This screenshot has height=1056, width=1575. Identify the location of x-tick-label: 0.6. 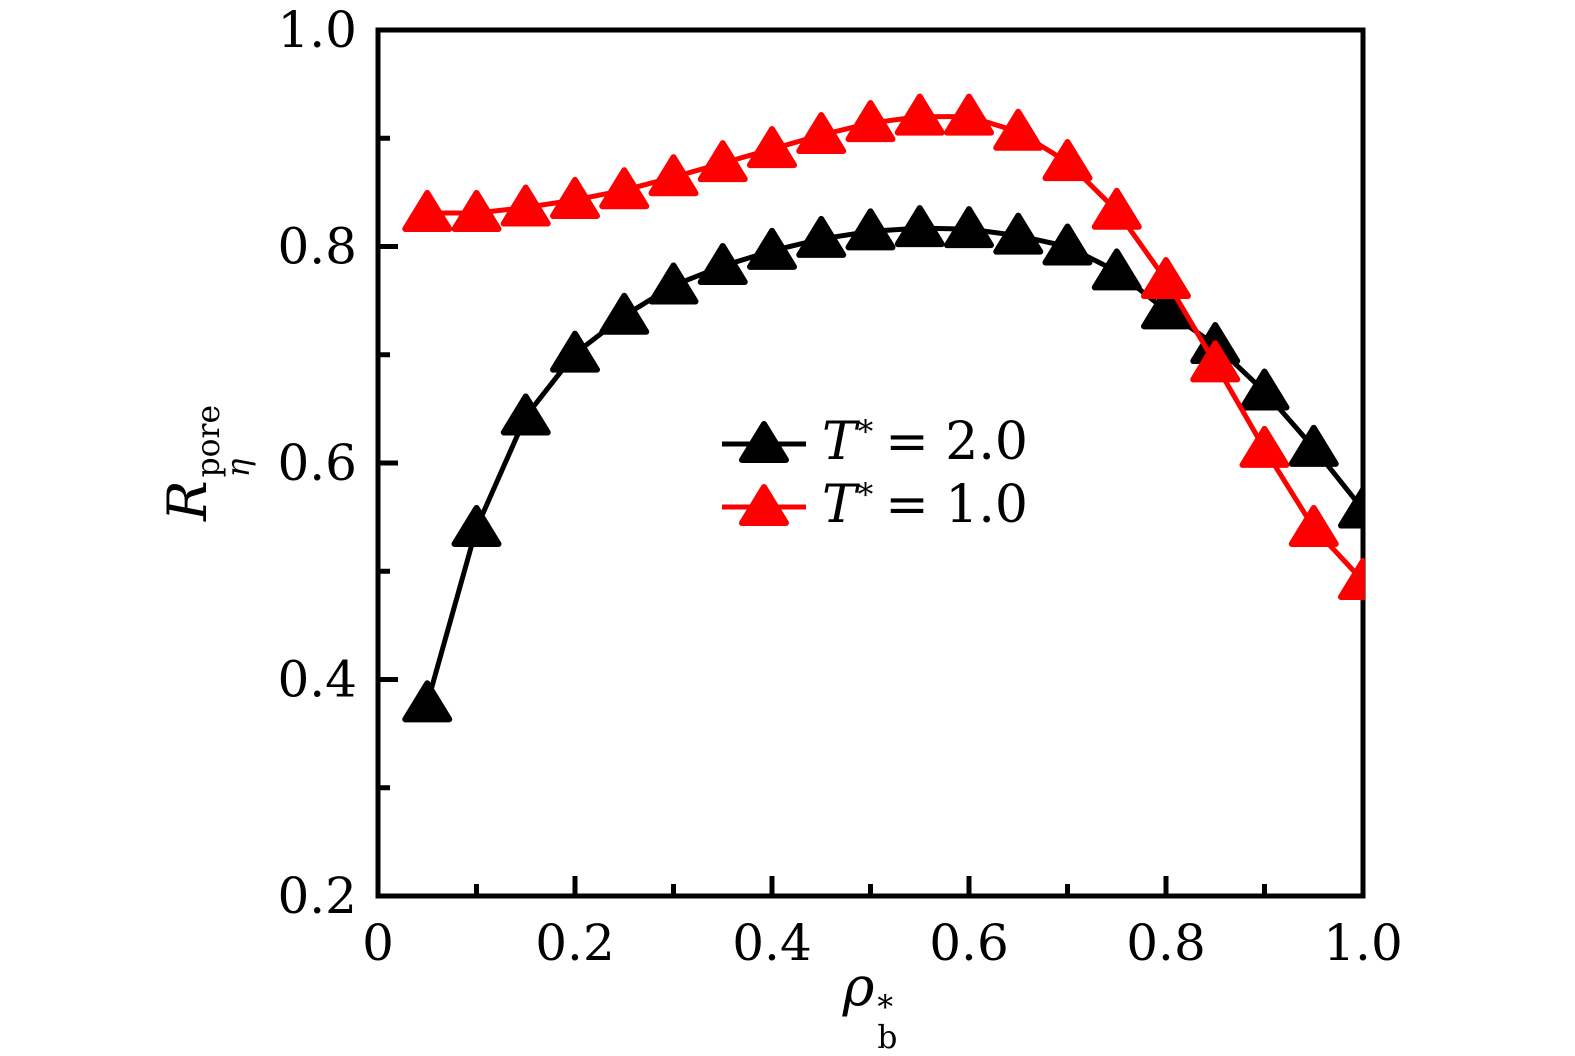
(969, 943).